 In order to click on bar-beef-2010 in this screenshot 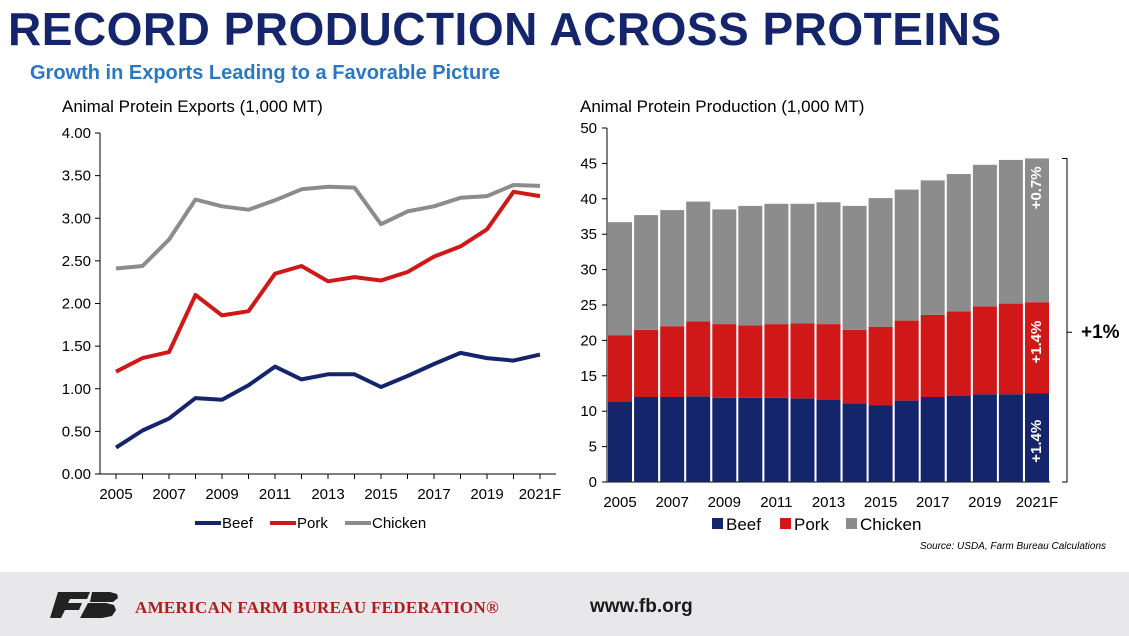, I will do `click(750, 439)`.